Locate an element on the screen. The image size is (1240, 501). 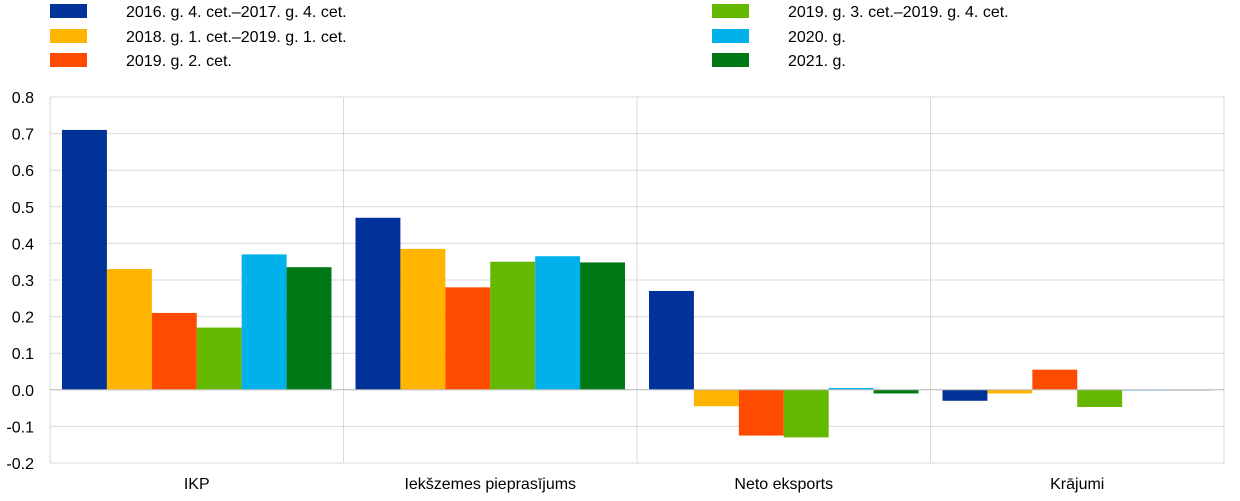
y-tick-label: 0.5 is located at coordinates (23, 208).